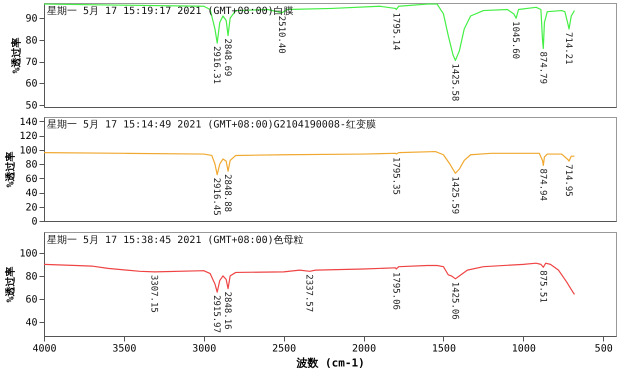 The image size is (643, 386). Describe the element at coordinates (31, 208) in the screenshot. I see `y-tick-label: 20` at that location.